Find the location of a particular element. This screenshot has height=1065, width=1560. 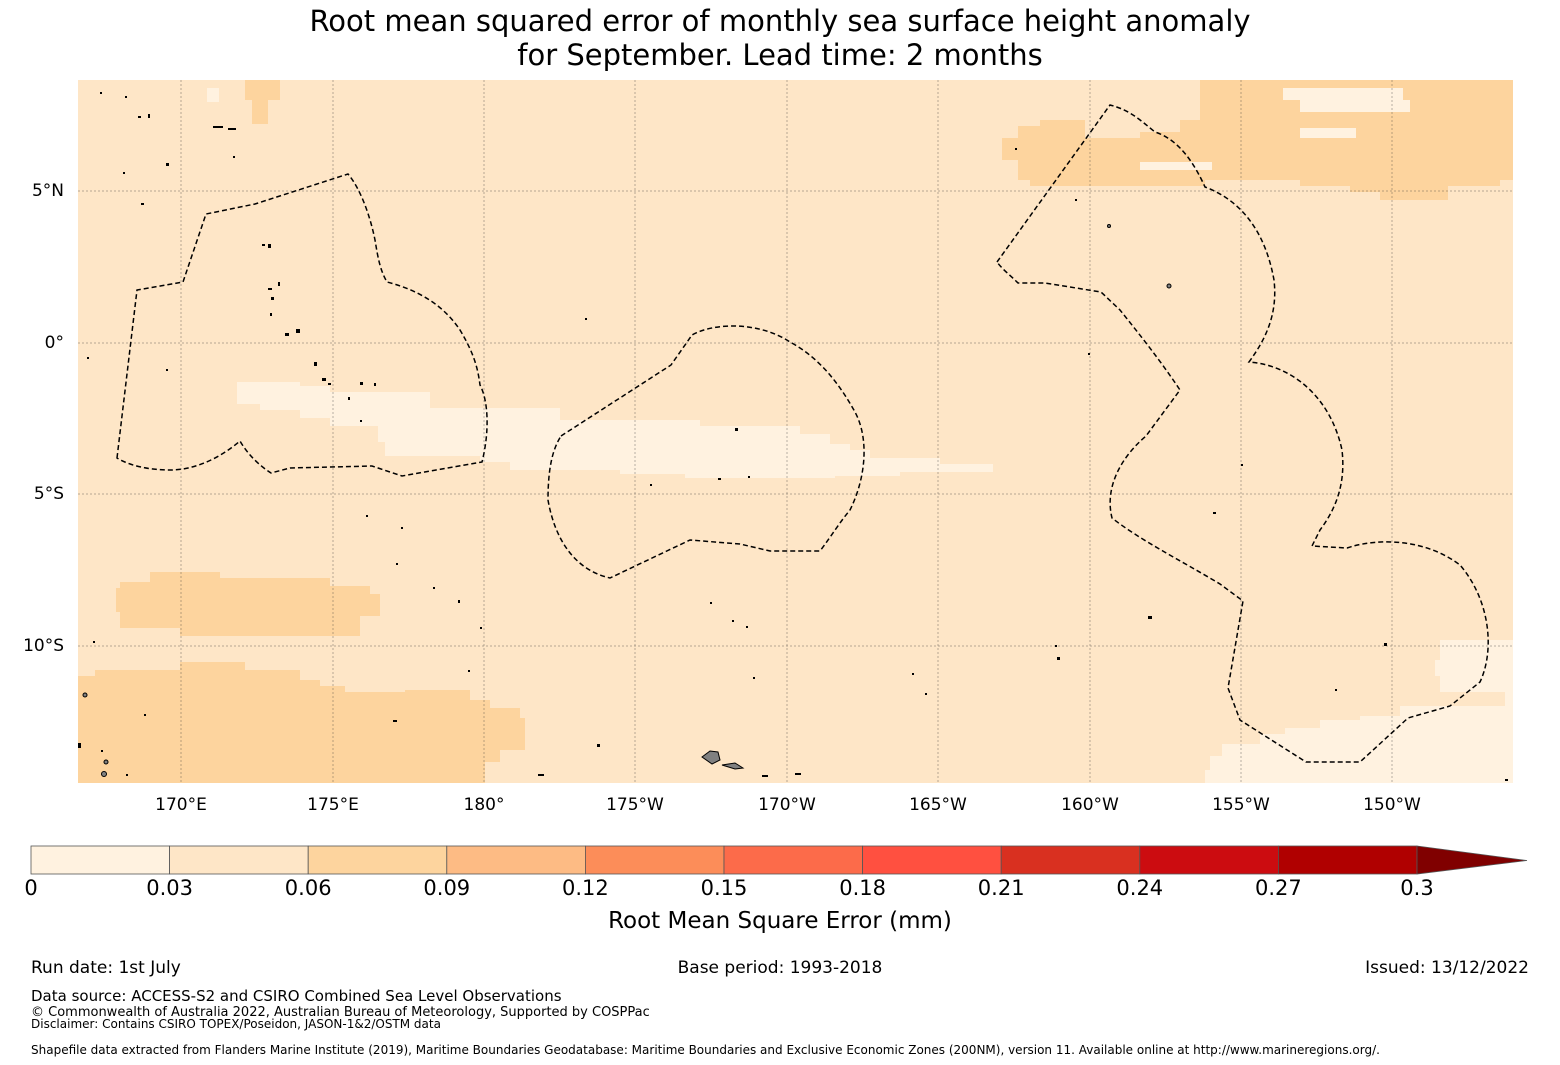

eez-boundary-central is located at coordinates (706, 452).